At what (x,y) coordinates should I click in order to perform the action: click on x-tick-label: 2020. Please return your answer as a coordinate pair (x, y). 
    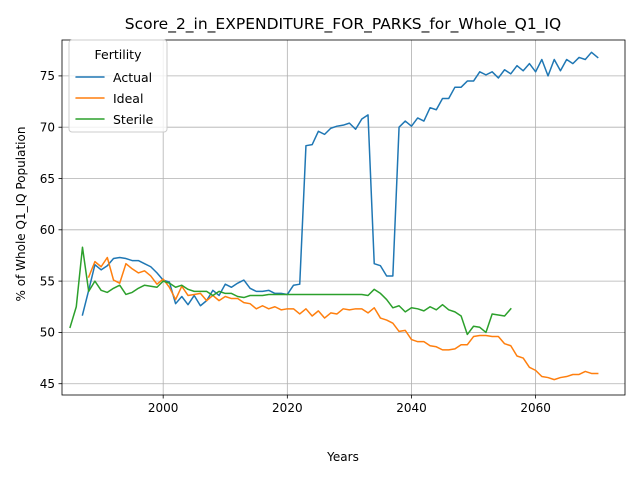
    Looking at the image, I should click on (287, 408).